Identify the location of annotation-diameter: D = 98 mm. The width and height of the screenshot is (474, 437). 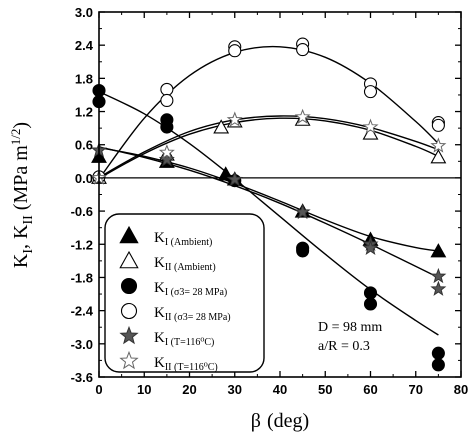
(350, 327).